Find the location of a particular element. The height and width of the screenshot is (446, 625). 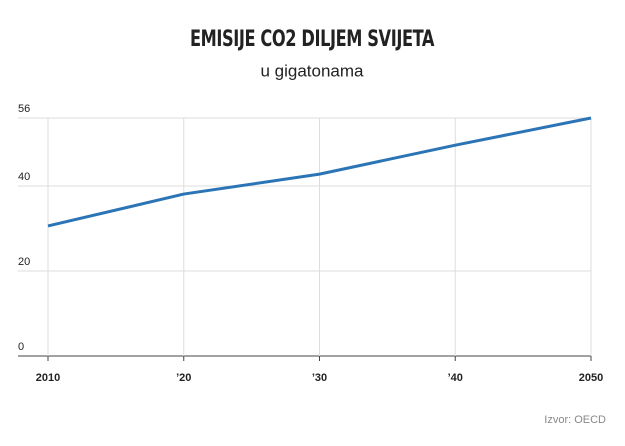

x-tick-label: 2050 is located at coordinates (591, 378).